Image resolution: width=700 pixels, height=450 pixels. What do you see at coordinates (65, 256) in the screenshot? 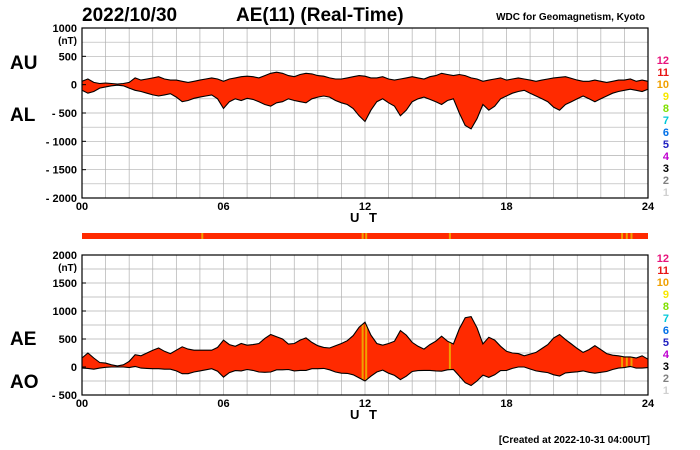
I see `y-tick-label: 2000` at bounding box center [65, 256].